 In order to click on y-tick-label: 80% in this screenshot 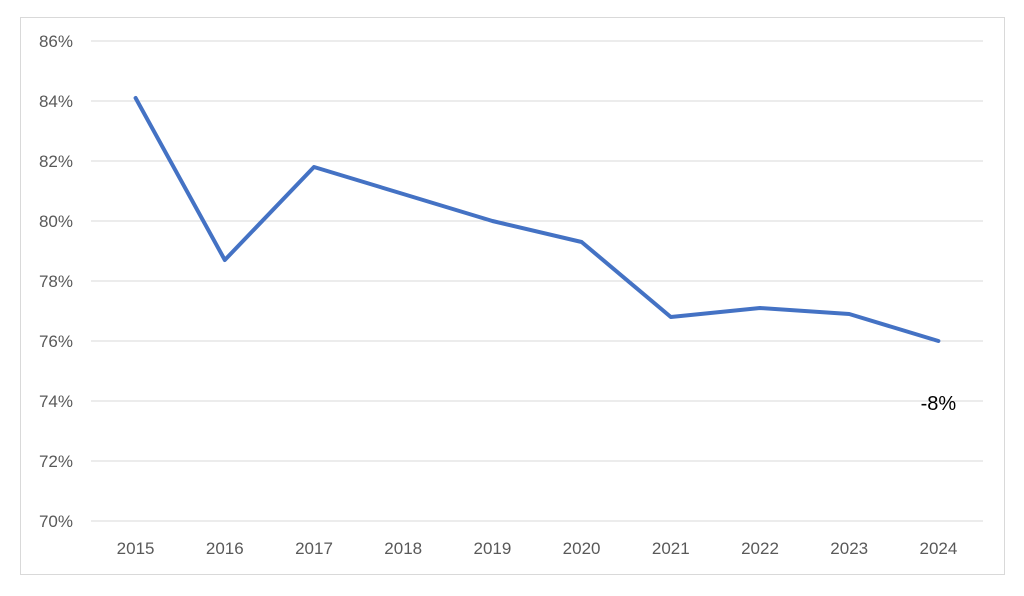, I will do `click(56, 221)`.